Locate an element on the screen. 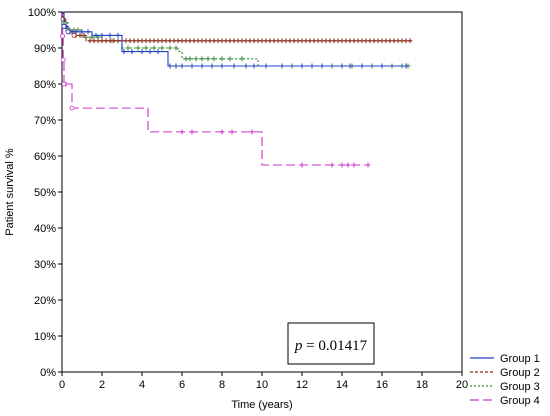 This screenshot has height=416, width=550. y-tick-label: 0% is located at coordinates (48, 373).